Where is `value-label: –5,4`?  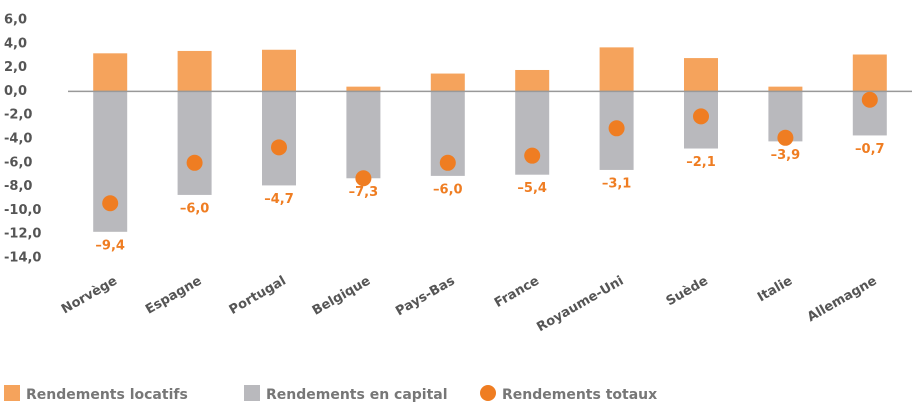 value-label: –5,4 is located at coordinates (532, 188).